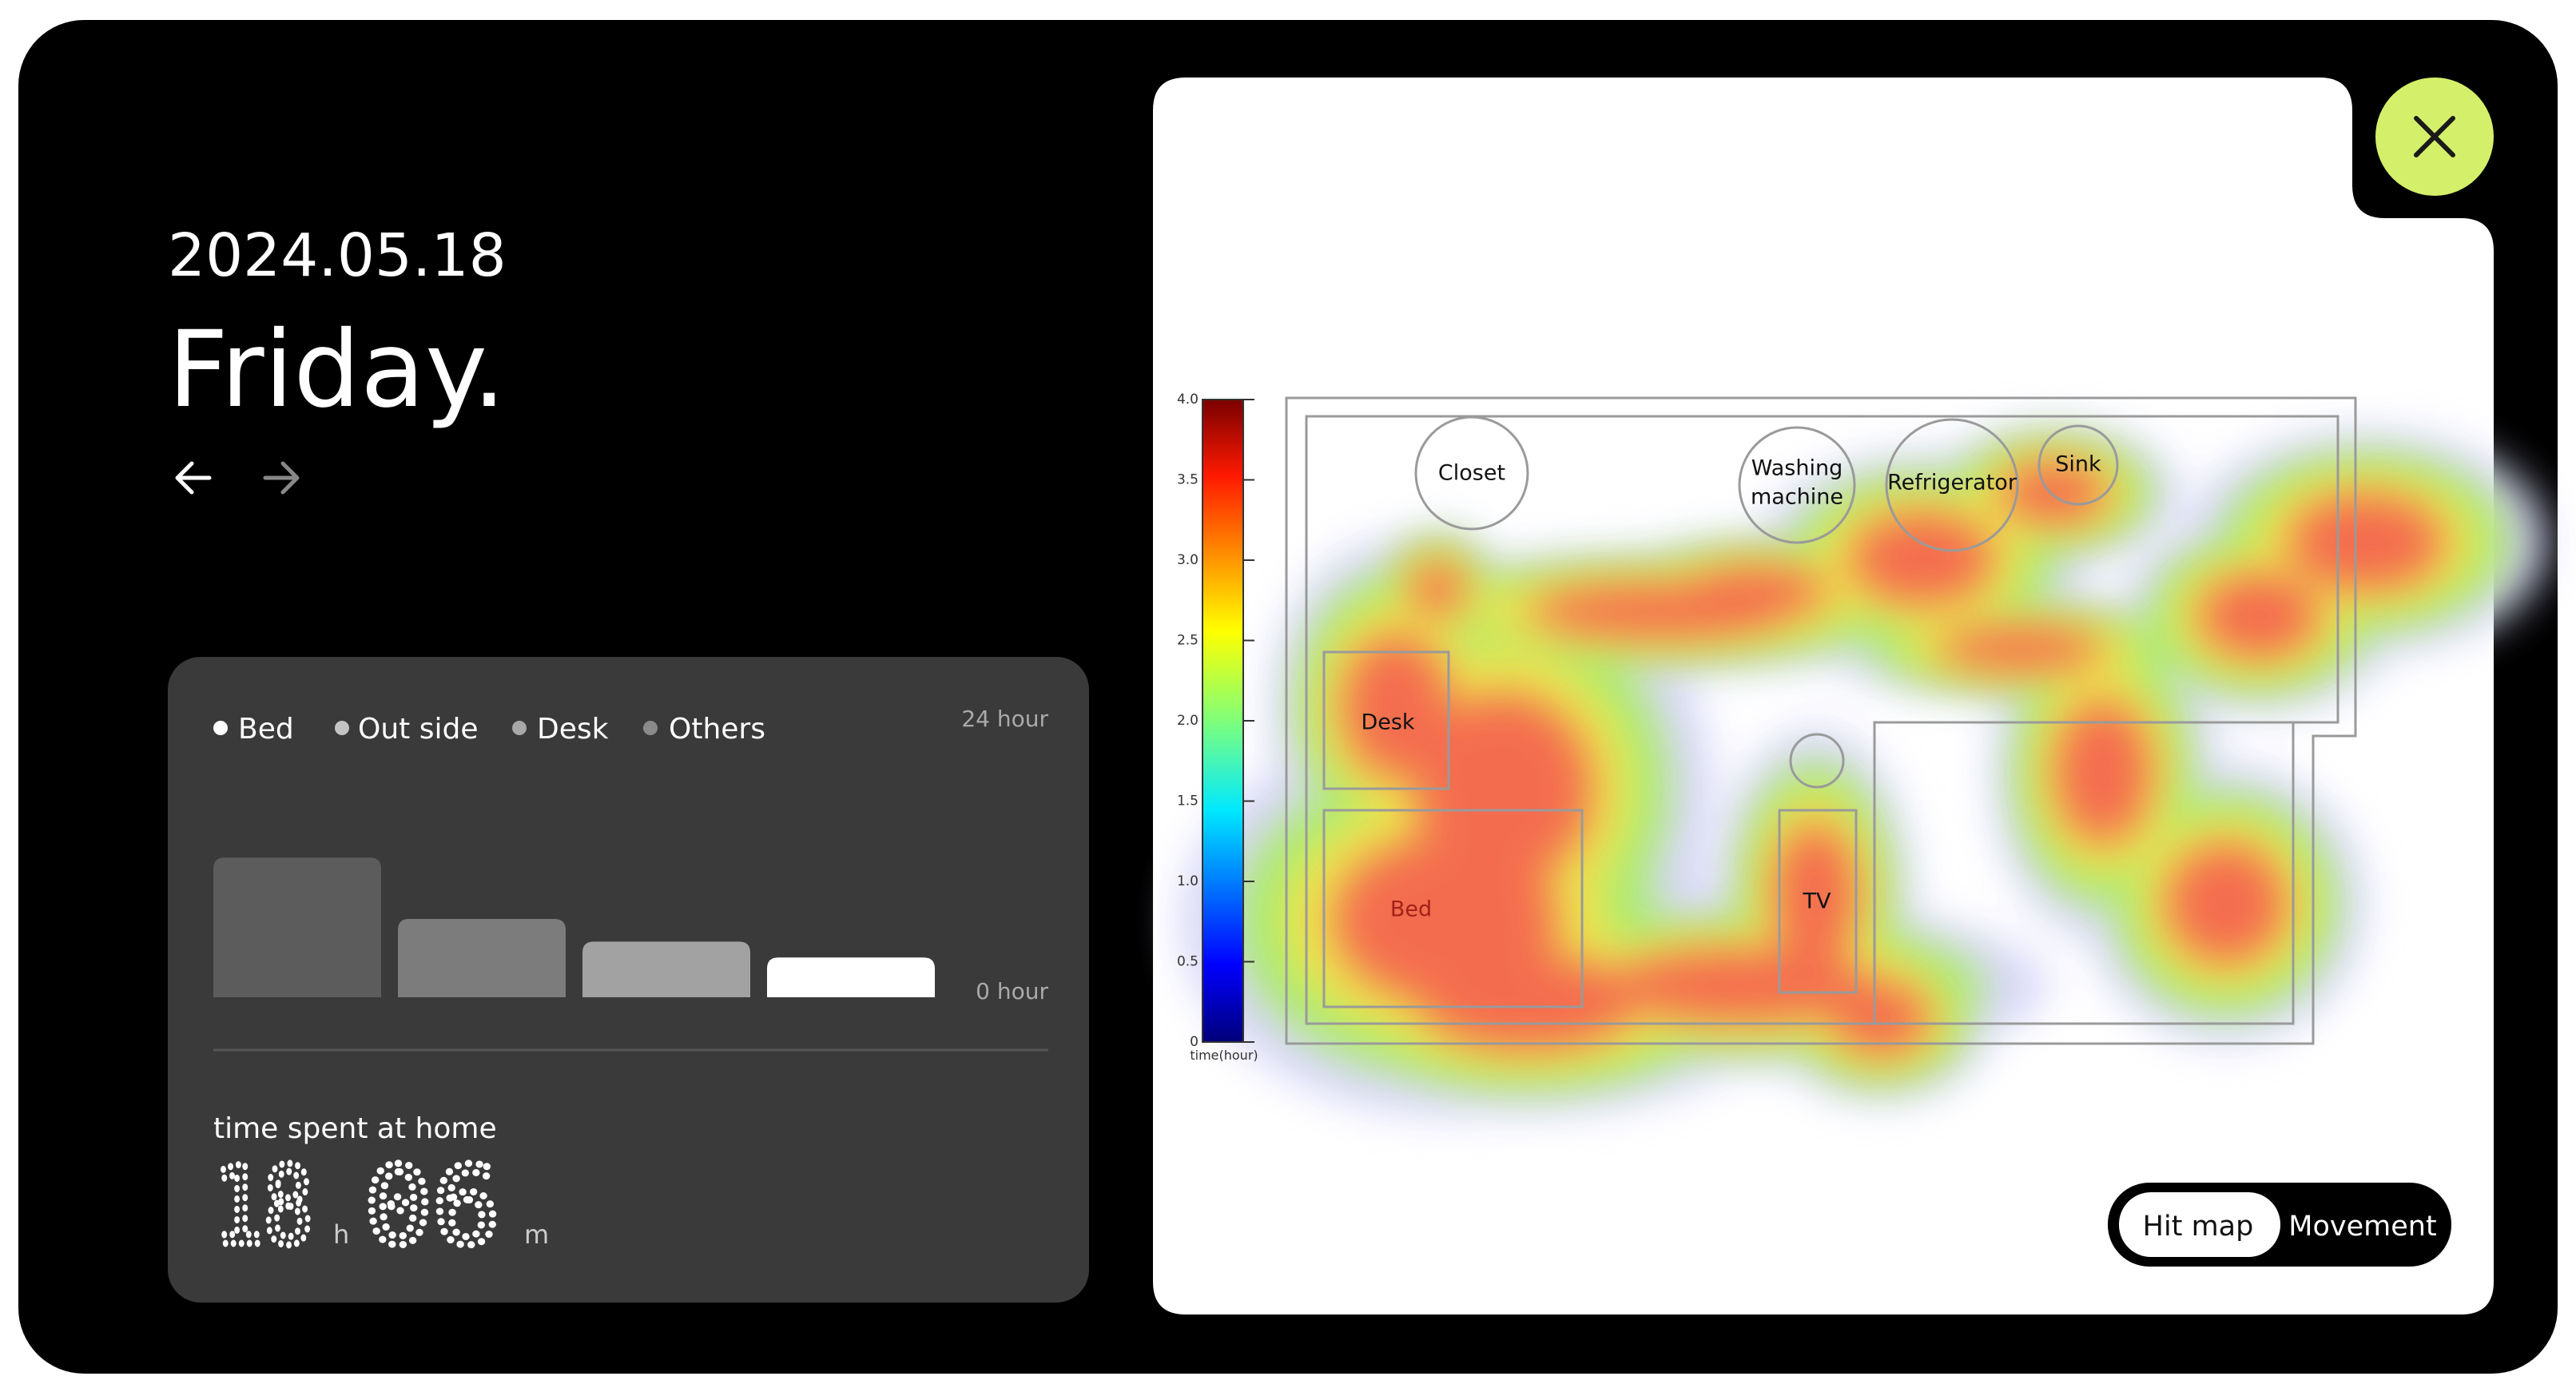  What do you see at coordinates (1188, 721) in the screenshot?
I see `y-tick-label: 2.0` at bounding box center [1188, 721].